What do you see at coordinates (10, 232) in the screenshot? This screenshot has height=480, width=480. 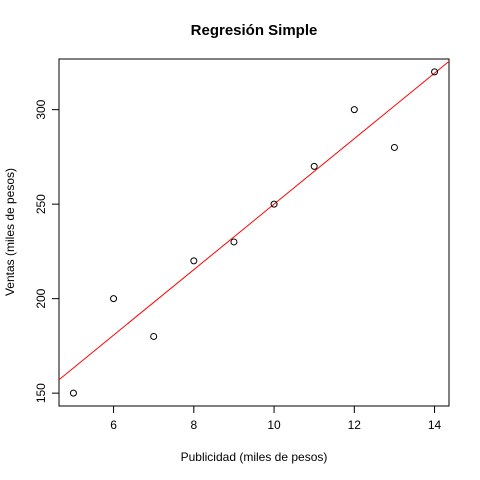 I see `y-axis-label: Ventas (miles de pesos)` at bounding box center [10, 232].